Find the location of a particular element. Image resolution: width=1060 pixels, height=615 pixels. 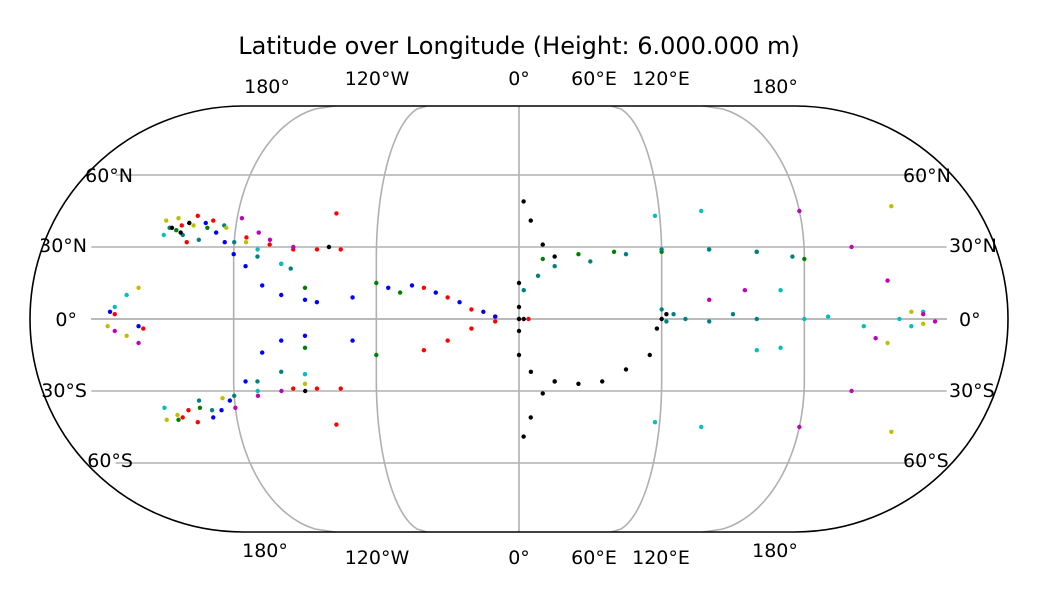

bottom-tick-label: 120°W is located at coordinates (377, 558).